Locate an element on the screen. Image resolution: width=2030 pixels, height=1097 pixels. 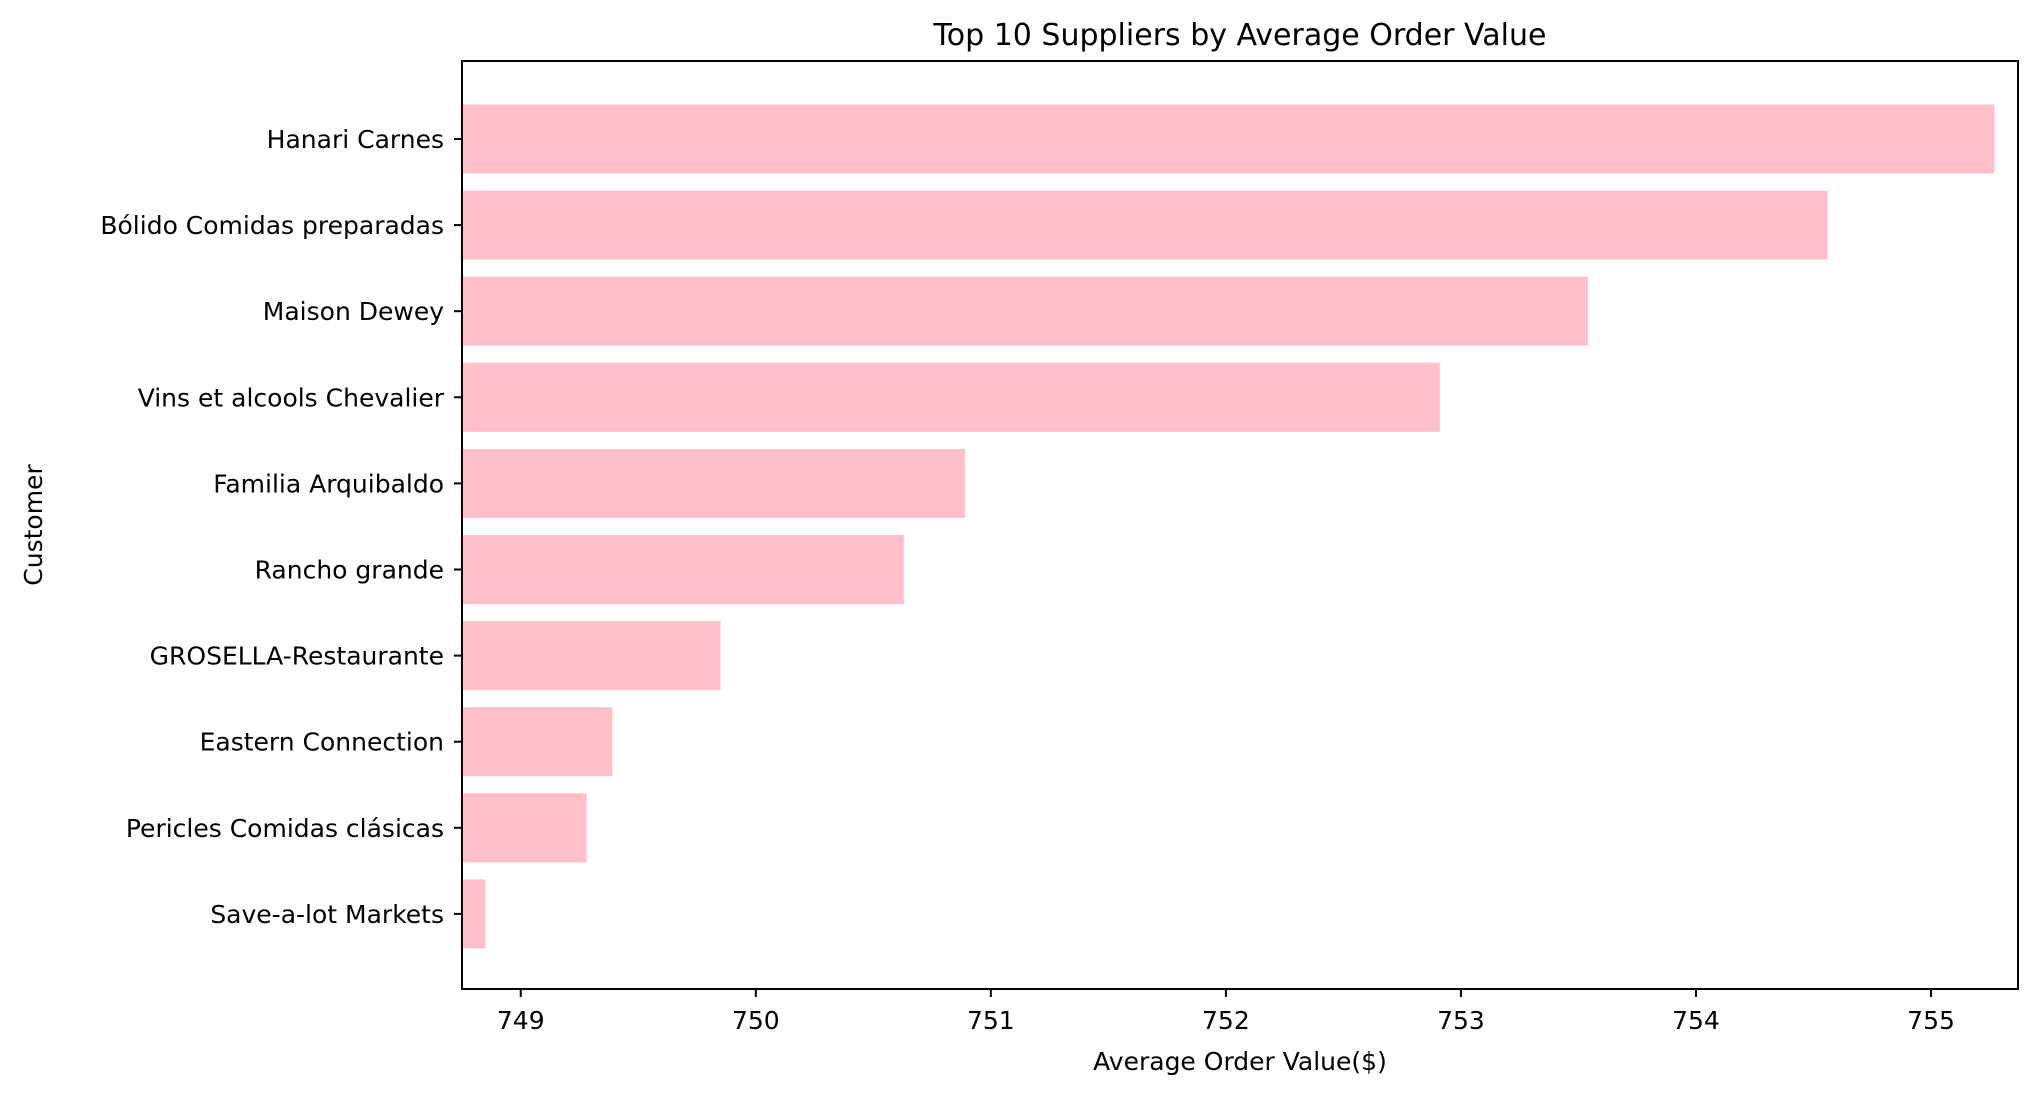
y-tick-label: Pericles Comidas clásicas is located at coordinates (285, 828).